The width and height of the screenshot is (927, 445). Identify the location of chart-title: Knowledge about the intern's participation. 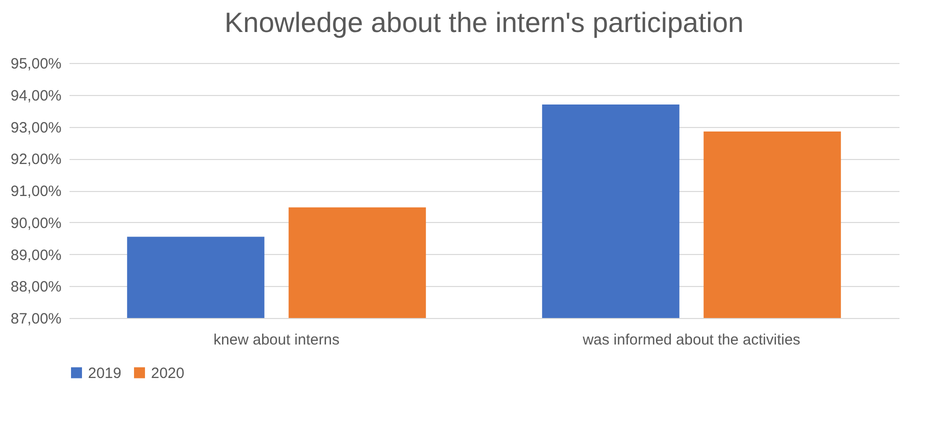
(484, 22).